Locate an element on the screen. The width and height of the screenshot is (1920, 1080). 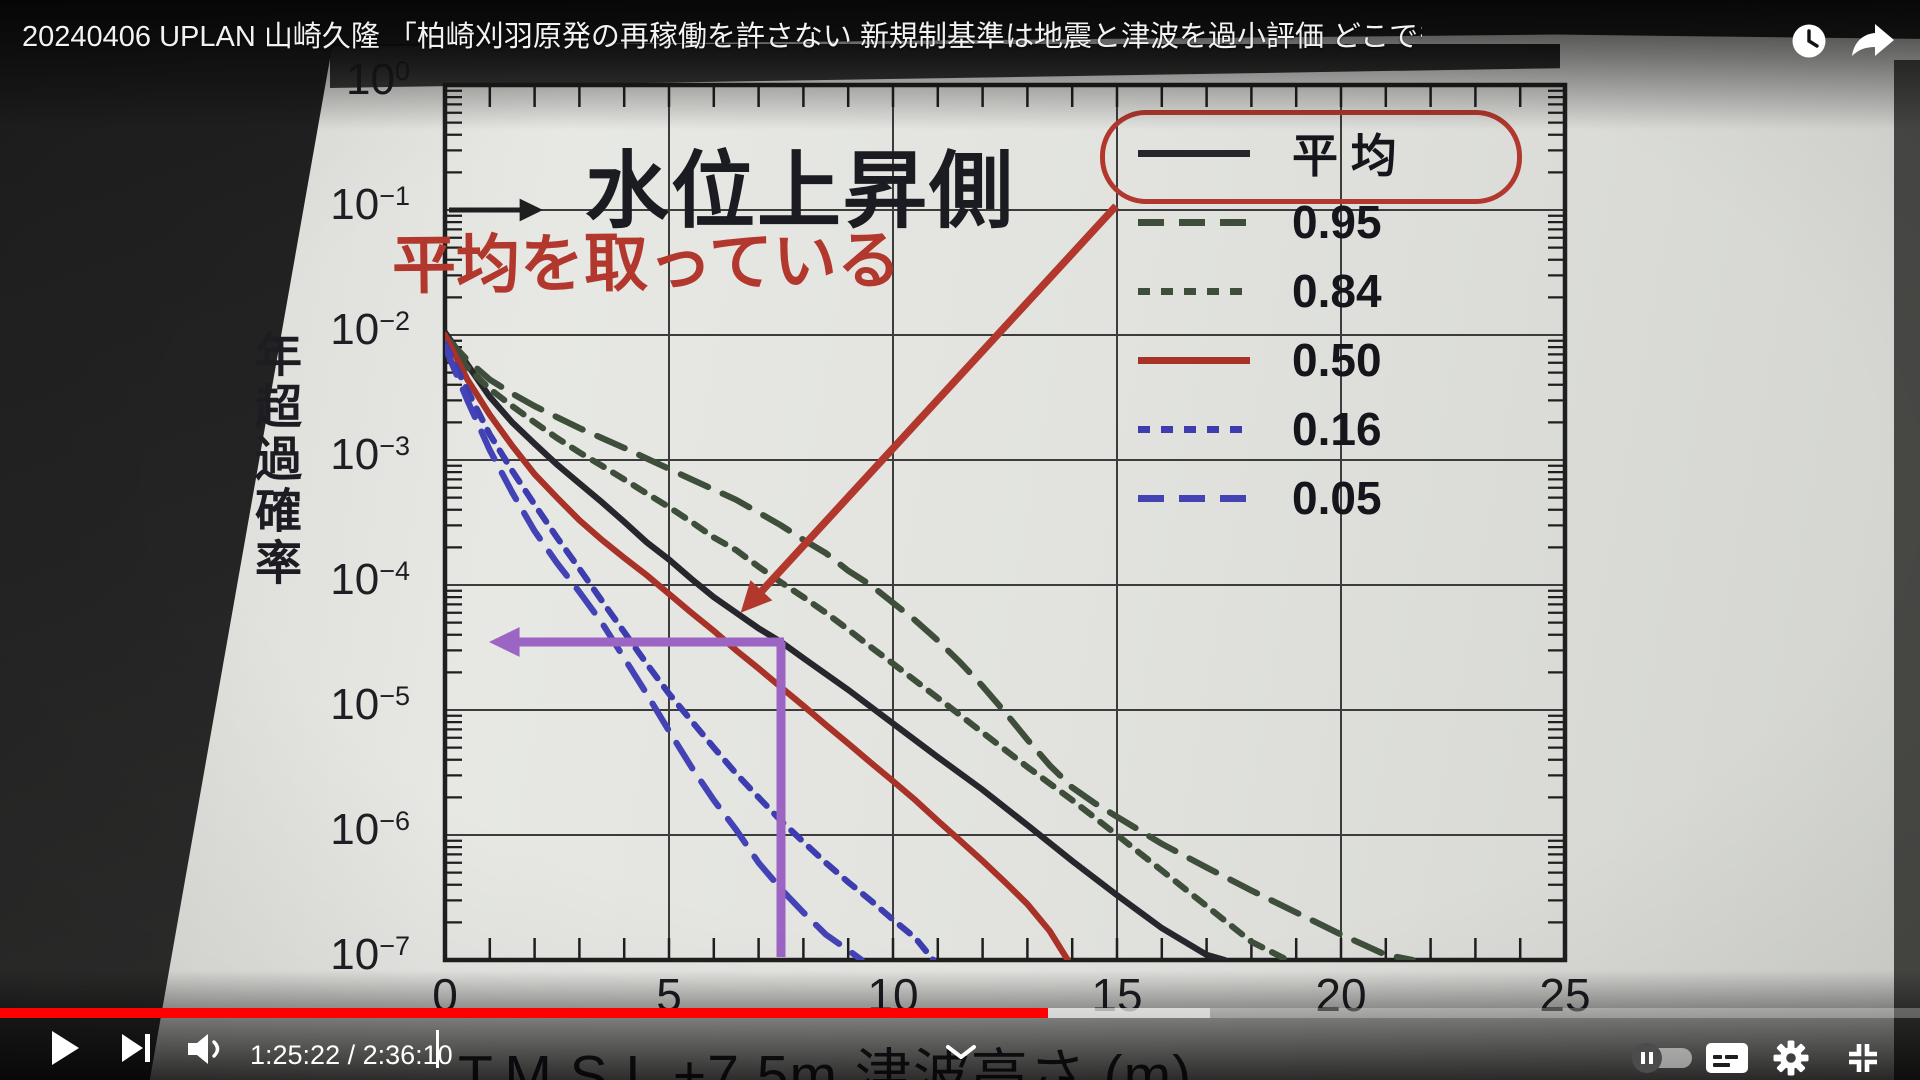
gear-icon is located at coordinates (1791, 1058).